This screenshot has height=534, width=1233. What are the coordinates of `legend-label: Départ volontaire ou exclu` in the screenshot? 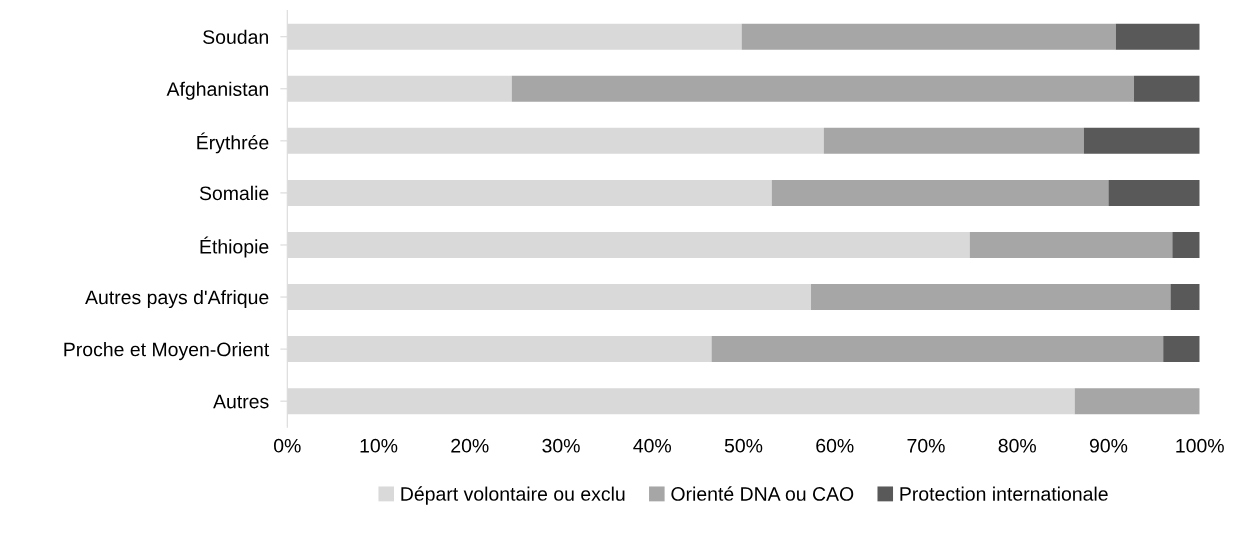 It's located at (513, 495).